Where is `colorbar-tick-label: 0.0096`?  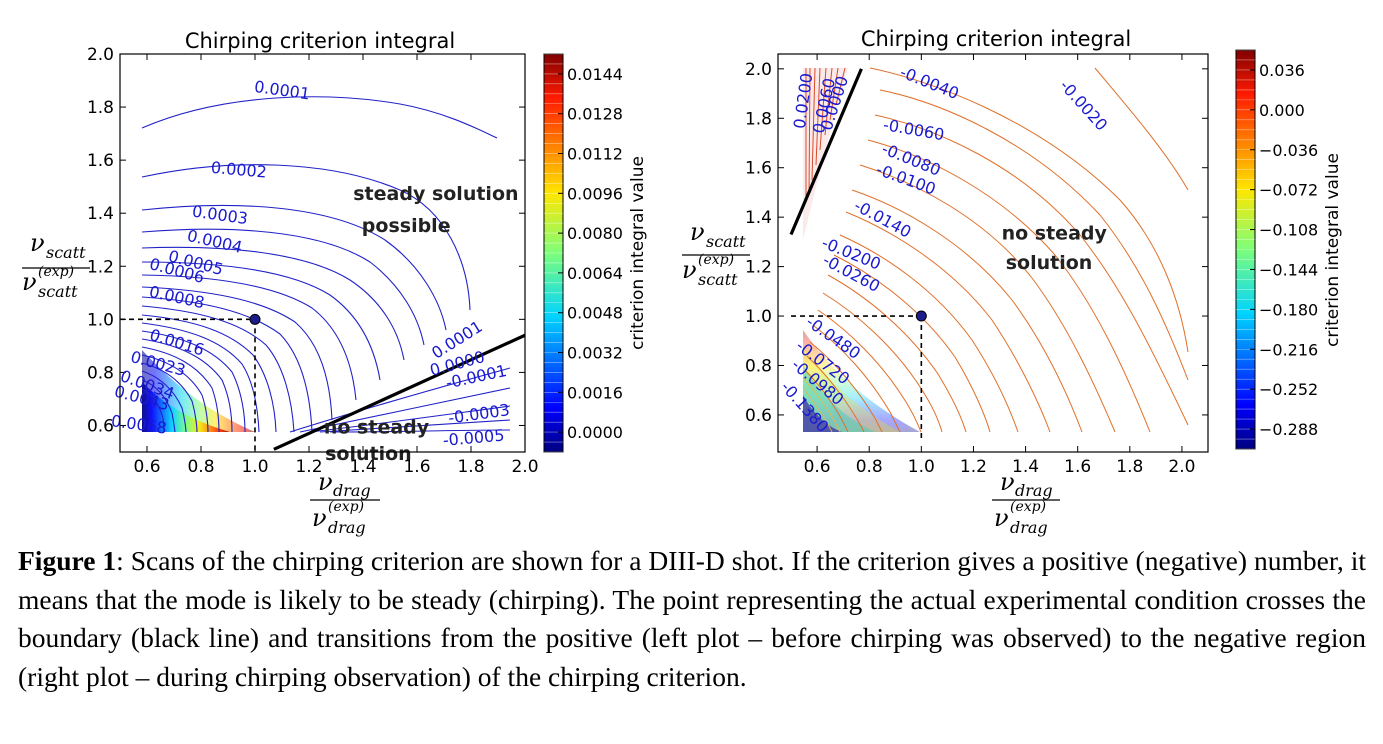 colorbar-tick-label: 0.0096 is located at coordinates (595, 193).